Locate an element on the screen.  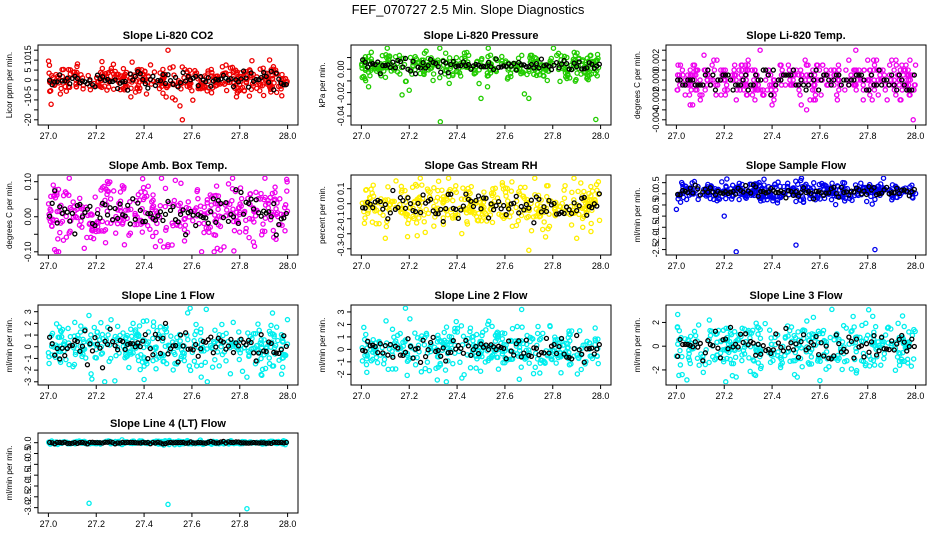
x-tick-label: 27.0 is located at coordinates (49, 136).